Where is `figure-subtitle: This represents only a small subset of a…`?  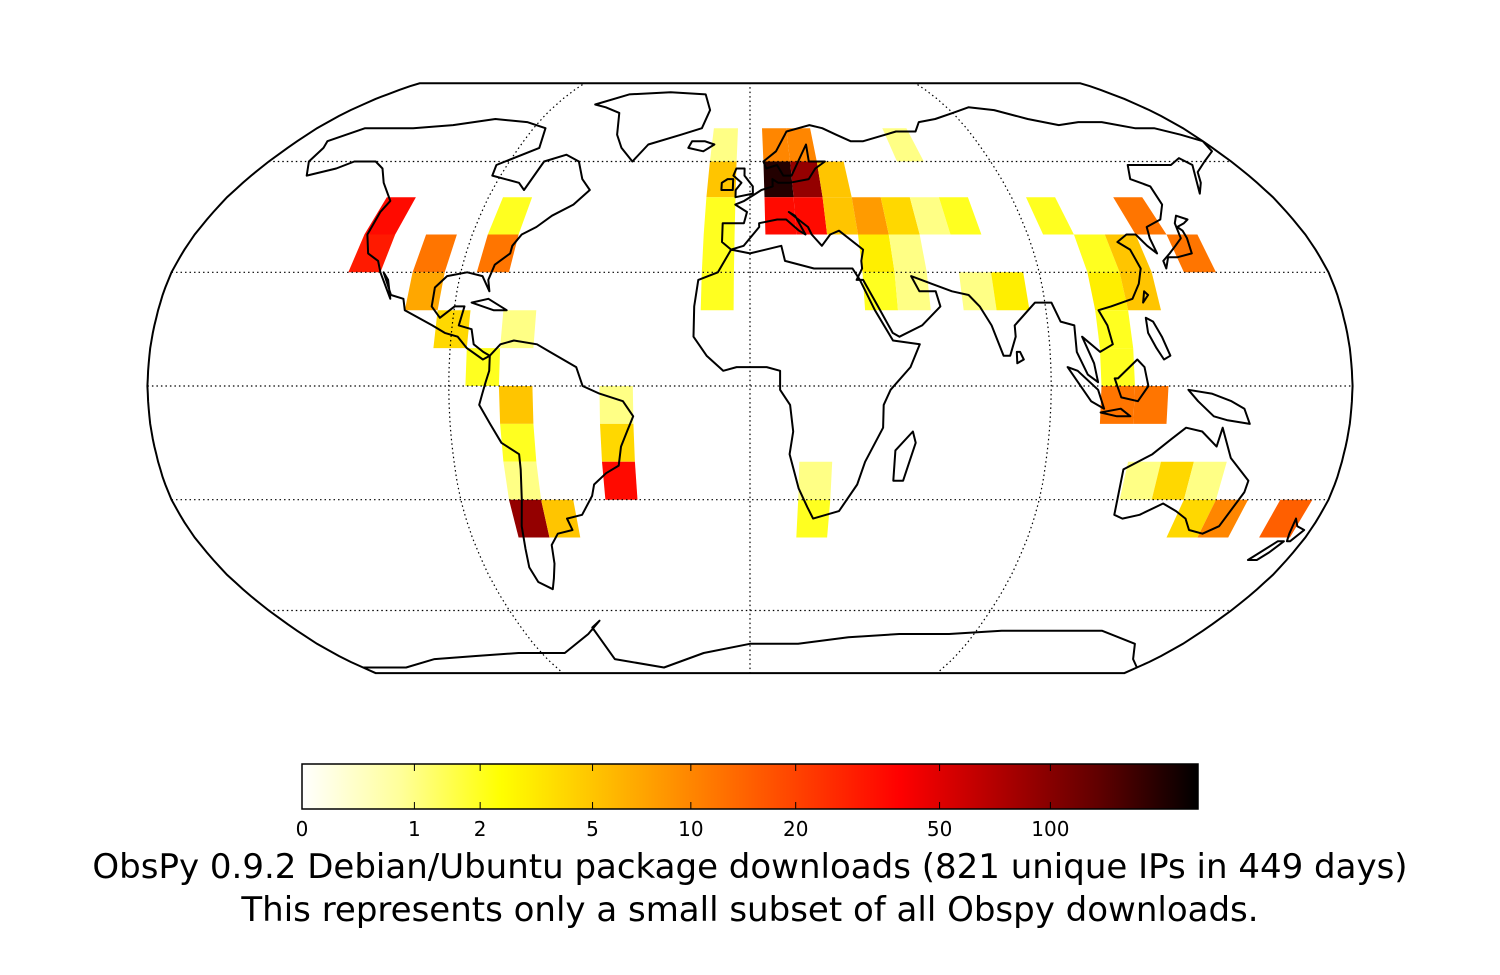
figure-subtitle: This represents only a small subset of a… is located at coordinates (750, 910).